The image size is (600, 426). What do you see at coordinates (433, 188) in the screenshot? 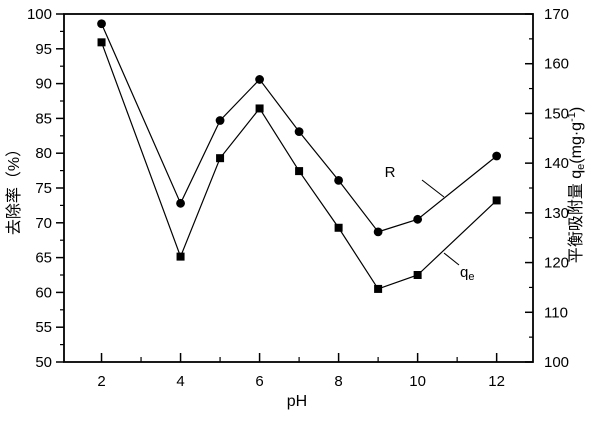
I see `R-leader-line` at bounding box center [433, 188].